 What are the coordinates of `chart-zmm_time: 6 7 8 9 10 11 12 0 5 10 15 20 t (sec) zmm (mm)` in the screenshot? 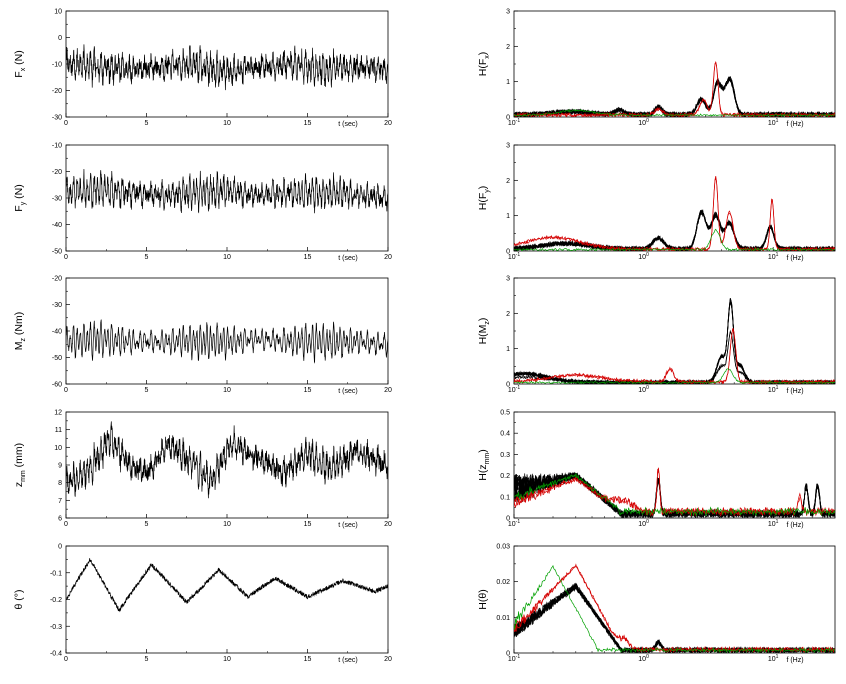 It's located at (202, 470).